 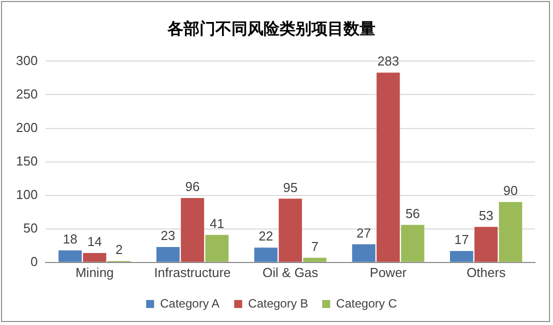 What do you see at coordinates (27, 194) in the screenshot?
I see `y-tick-label: 100` at bounding box center [27, 194].